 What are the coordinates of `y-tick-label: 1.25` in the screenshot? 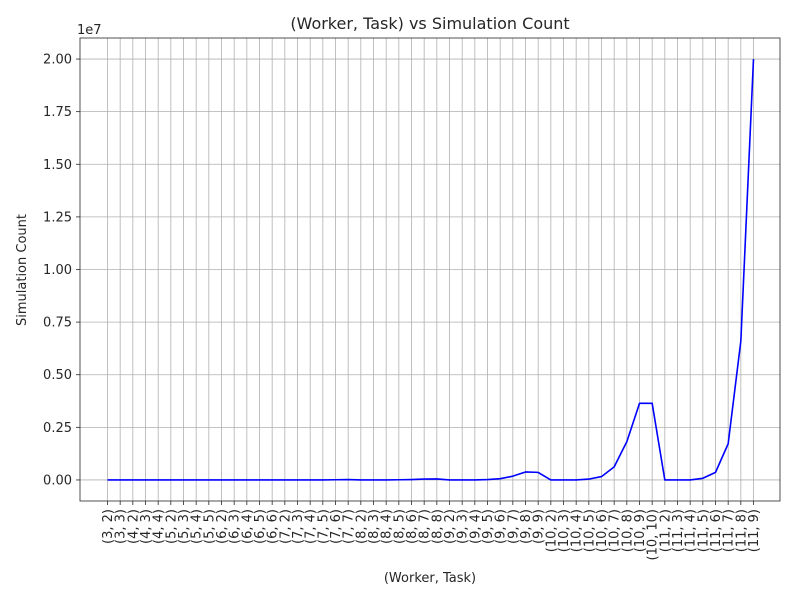 It's located at (57, 217).